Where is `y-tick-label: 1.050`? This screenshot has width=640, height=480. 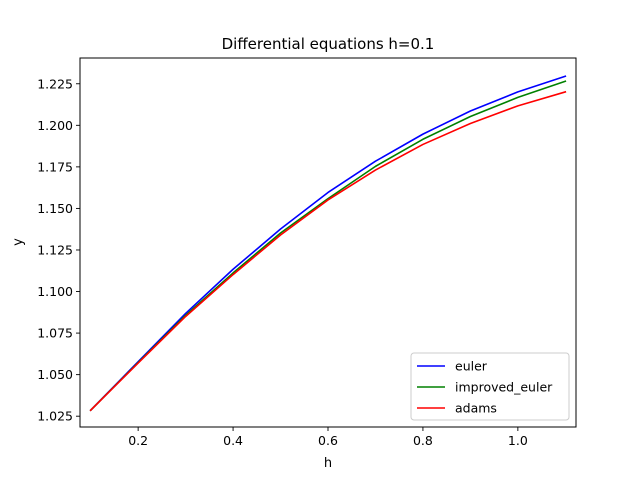 y-tick-label: 1.050 is located at coordinates (55, 374).